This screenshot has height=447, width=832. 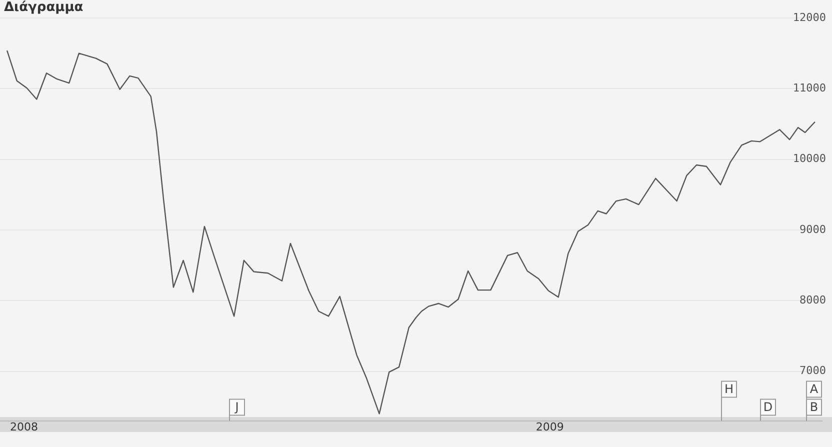 What do you see at coordinates (814, 389) in the screenshot?
I see `annotation: A` at bounding box center [814, 389].